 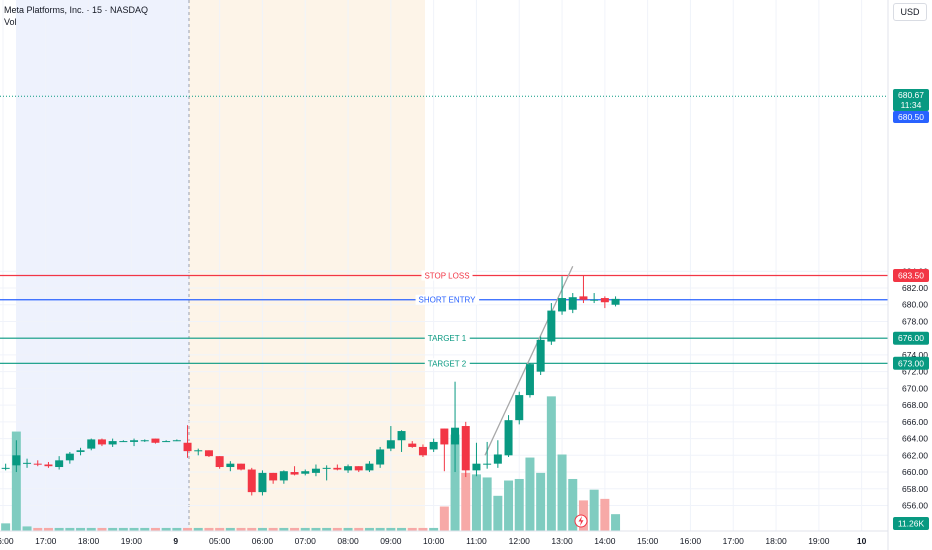 What do you see at coordinates (447, 338) in the screenshot?
I see `level-label-target1: TARGET 1` at bounding box center [447, 338].